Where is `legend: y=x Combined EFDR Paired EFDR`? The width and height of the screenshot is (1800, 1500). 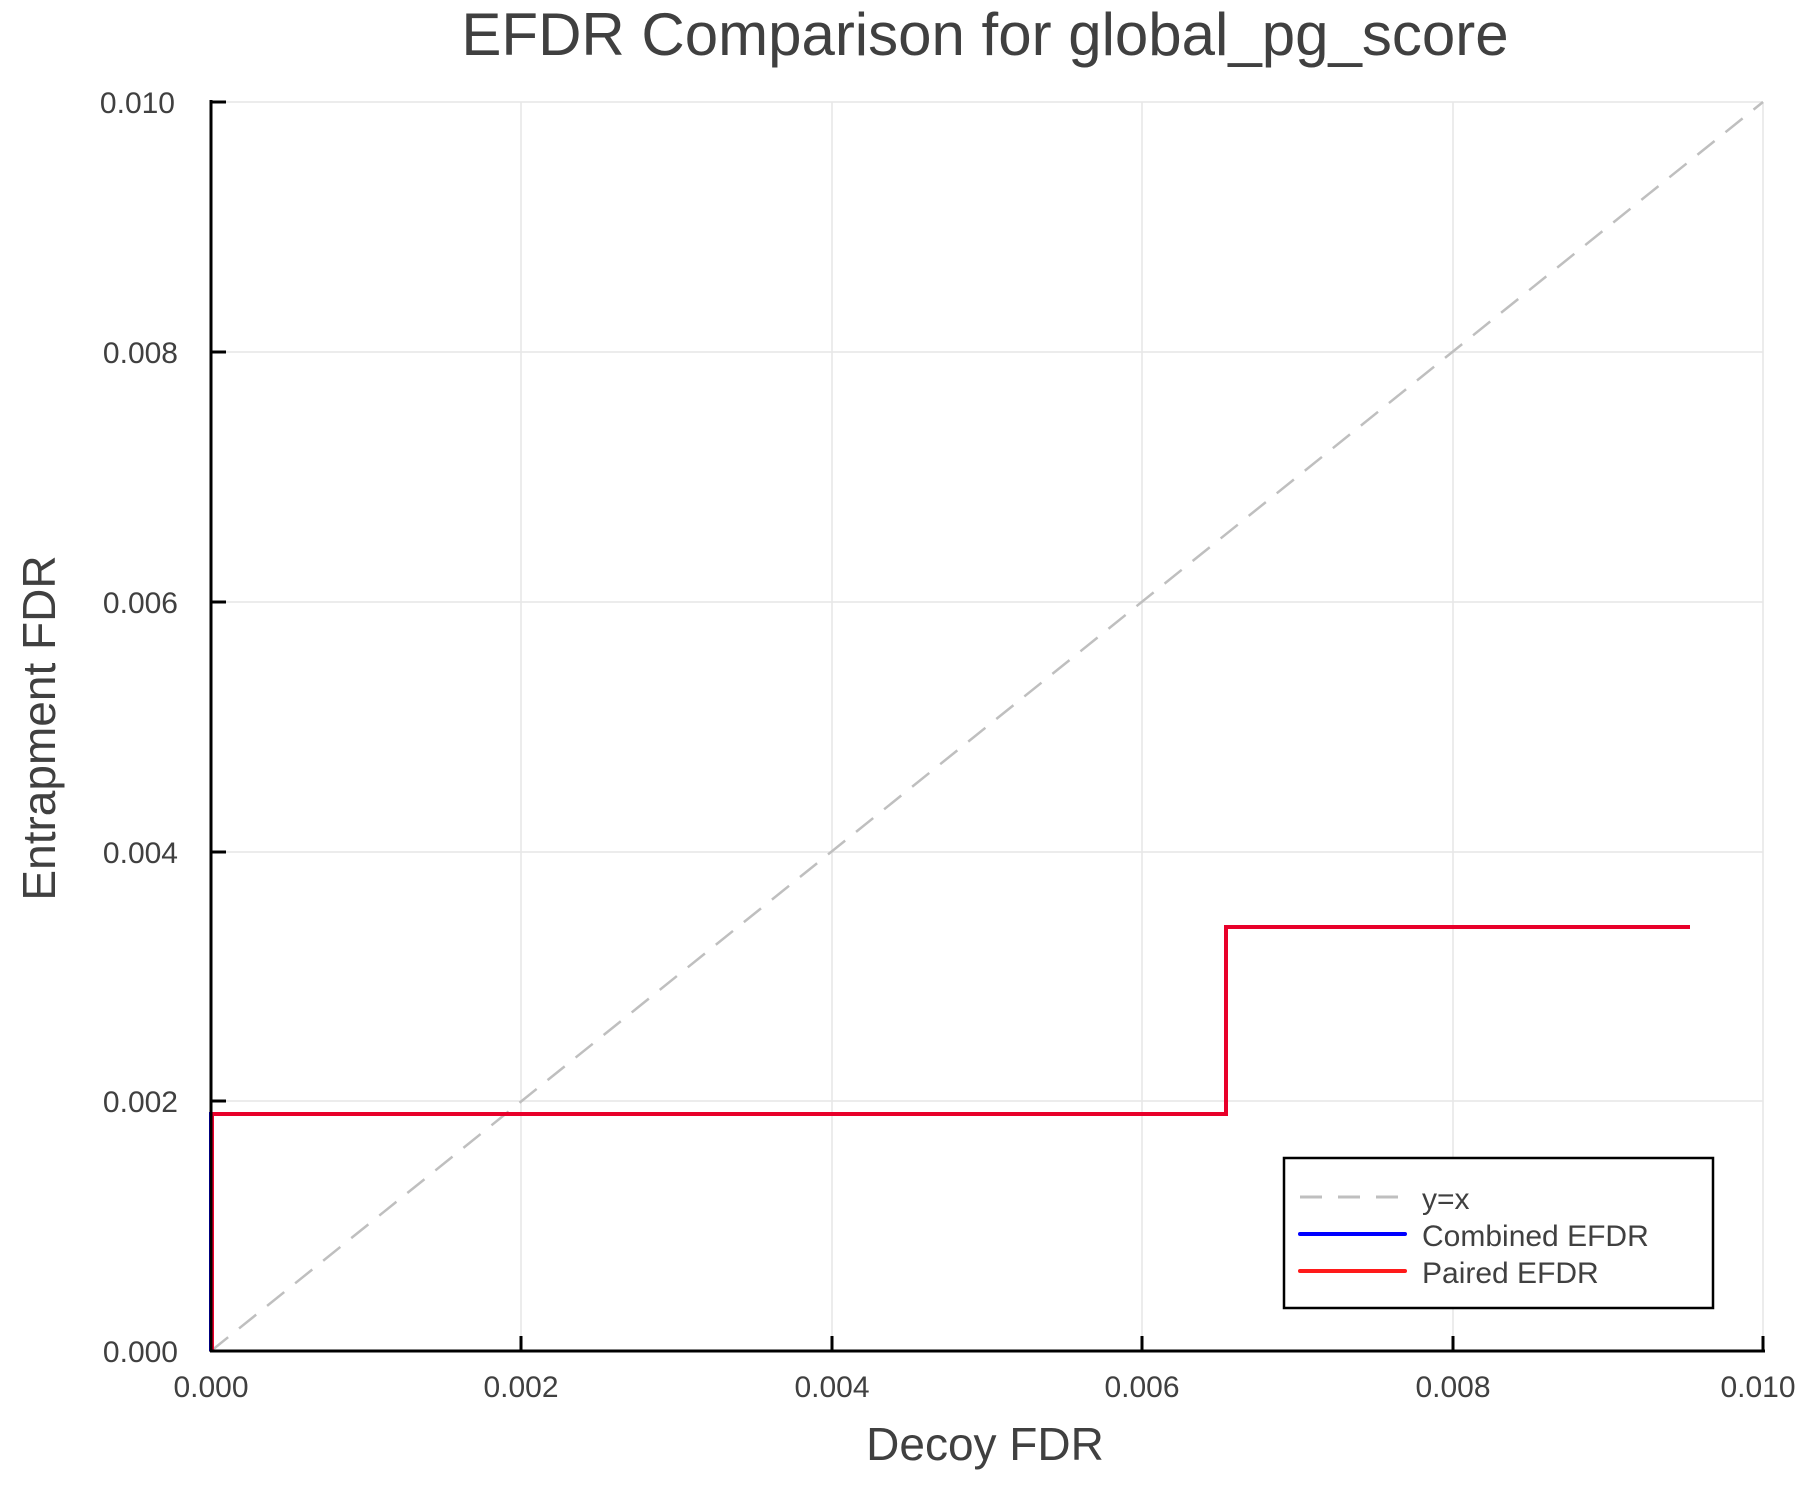 legend: y=x Combined EFDR Paired EFDR is located at coordinates (1498, 1233).